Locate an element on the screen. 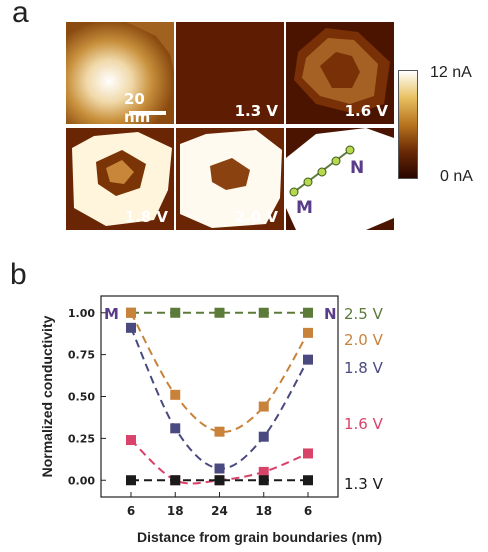 Image resolution: width=488 pixels, height=552 pixels. map-tile-2-0v: 2.0 V is located at coordinates (230, 179).